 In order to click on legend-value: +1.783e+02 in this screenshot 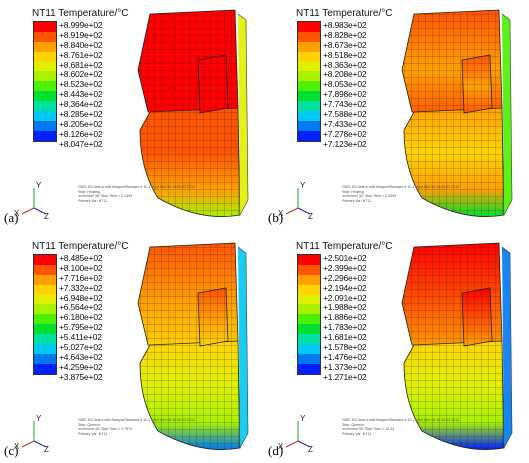, I will do `click(345, 327)`.